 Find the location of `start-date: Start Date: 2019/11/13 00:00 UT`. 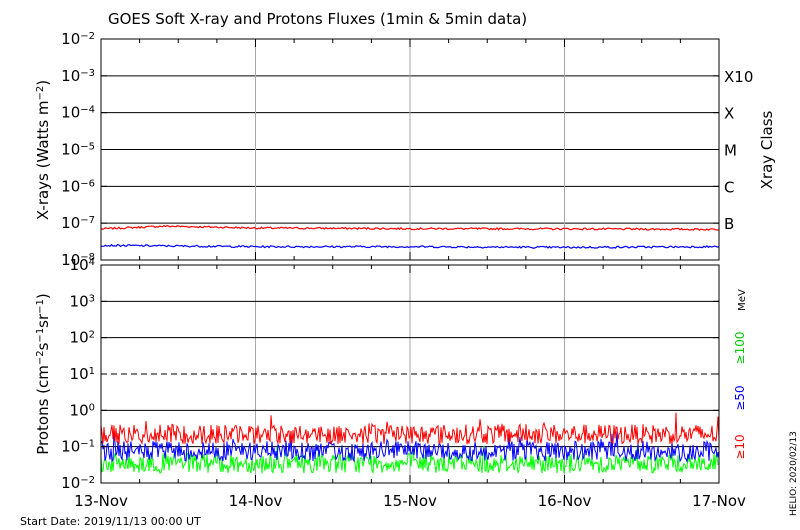

start-date: Start Date: 2019/11/13 00:00 UT is located at coordinates (110, 521).